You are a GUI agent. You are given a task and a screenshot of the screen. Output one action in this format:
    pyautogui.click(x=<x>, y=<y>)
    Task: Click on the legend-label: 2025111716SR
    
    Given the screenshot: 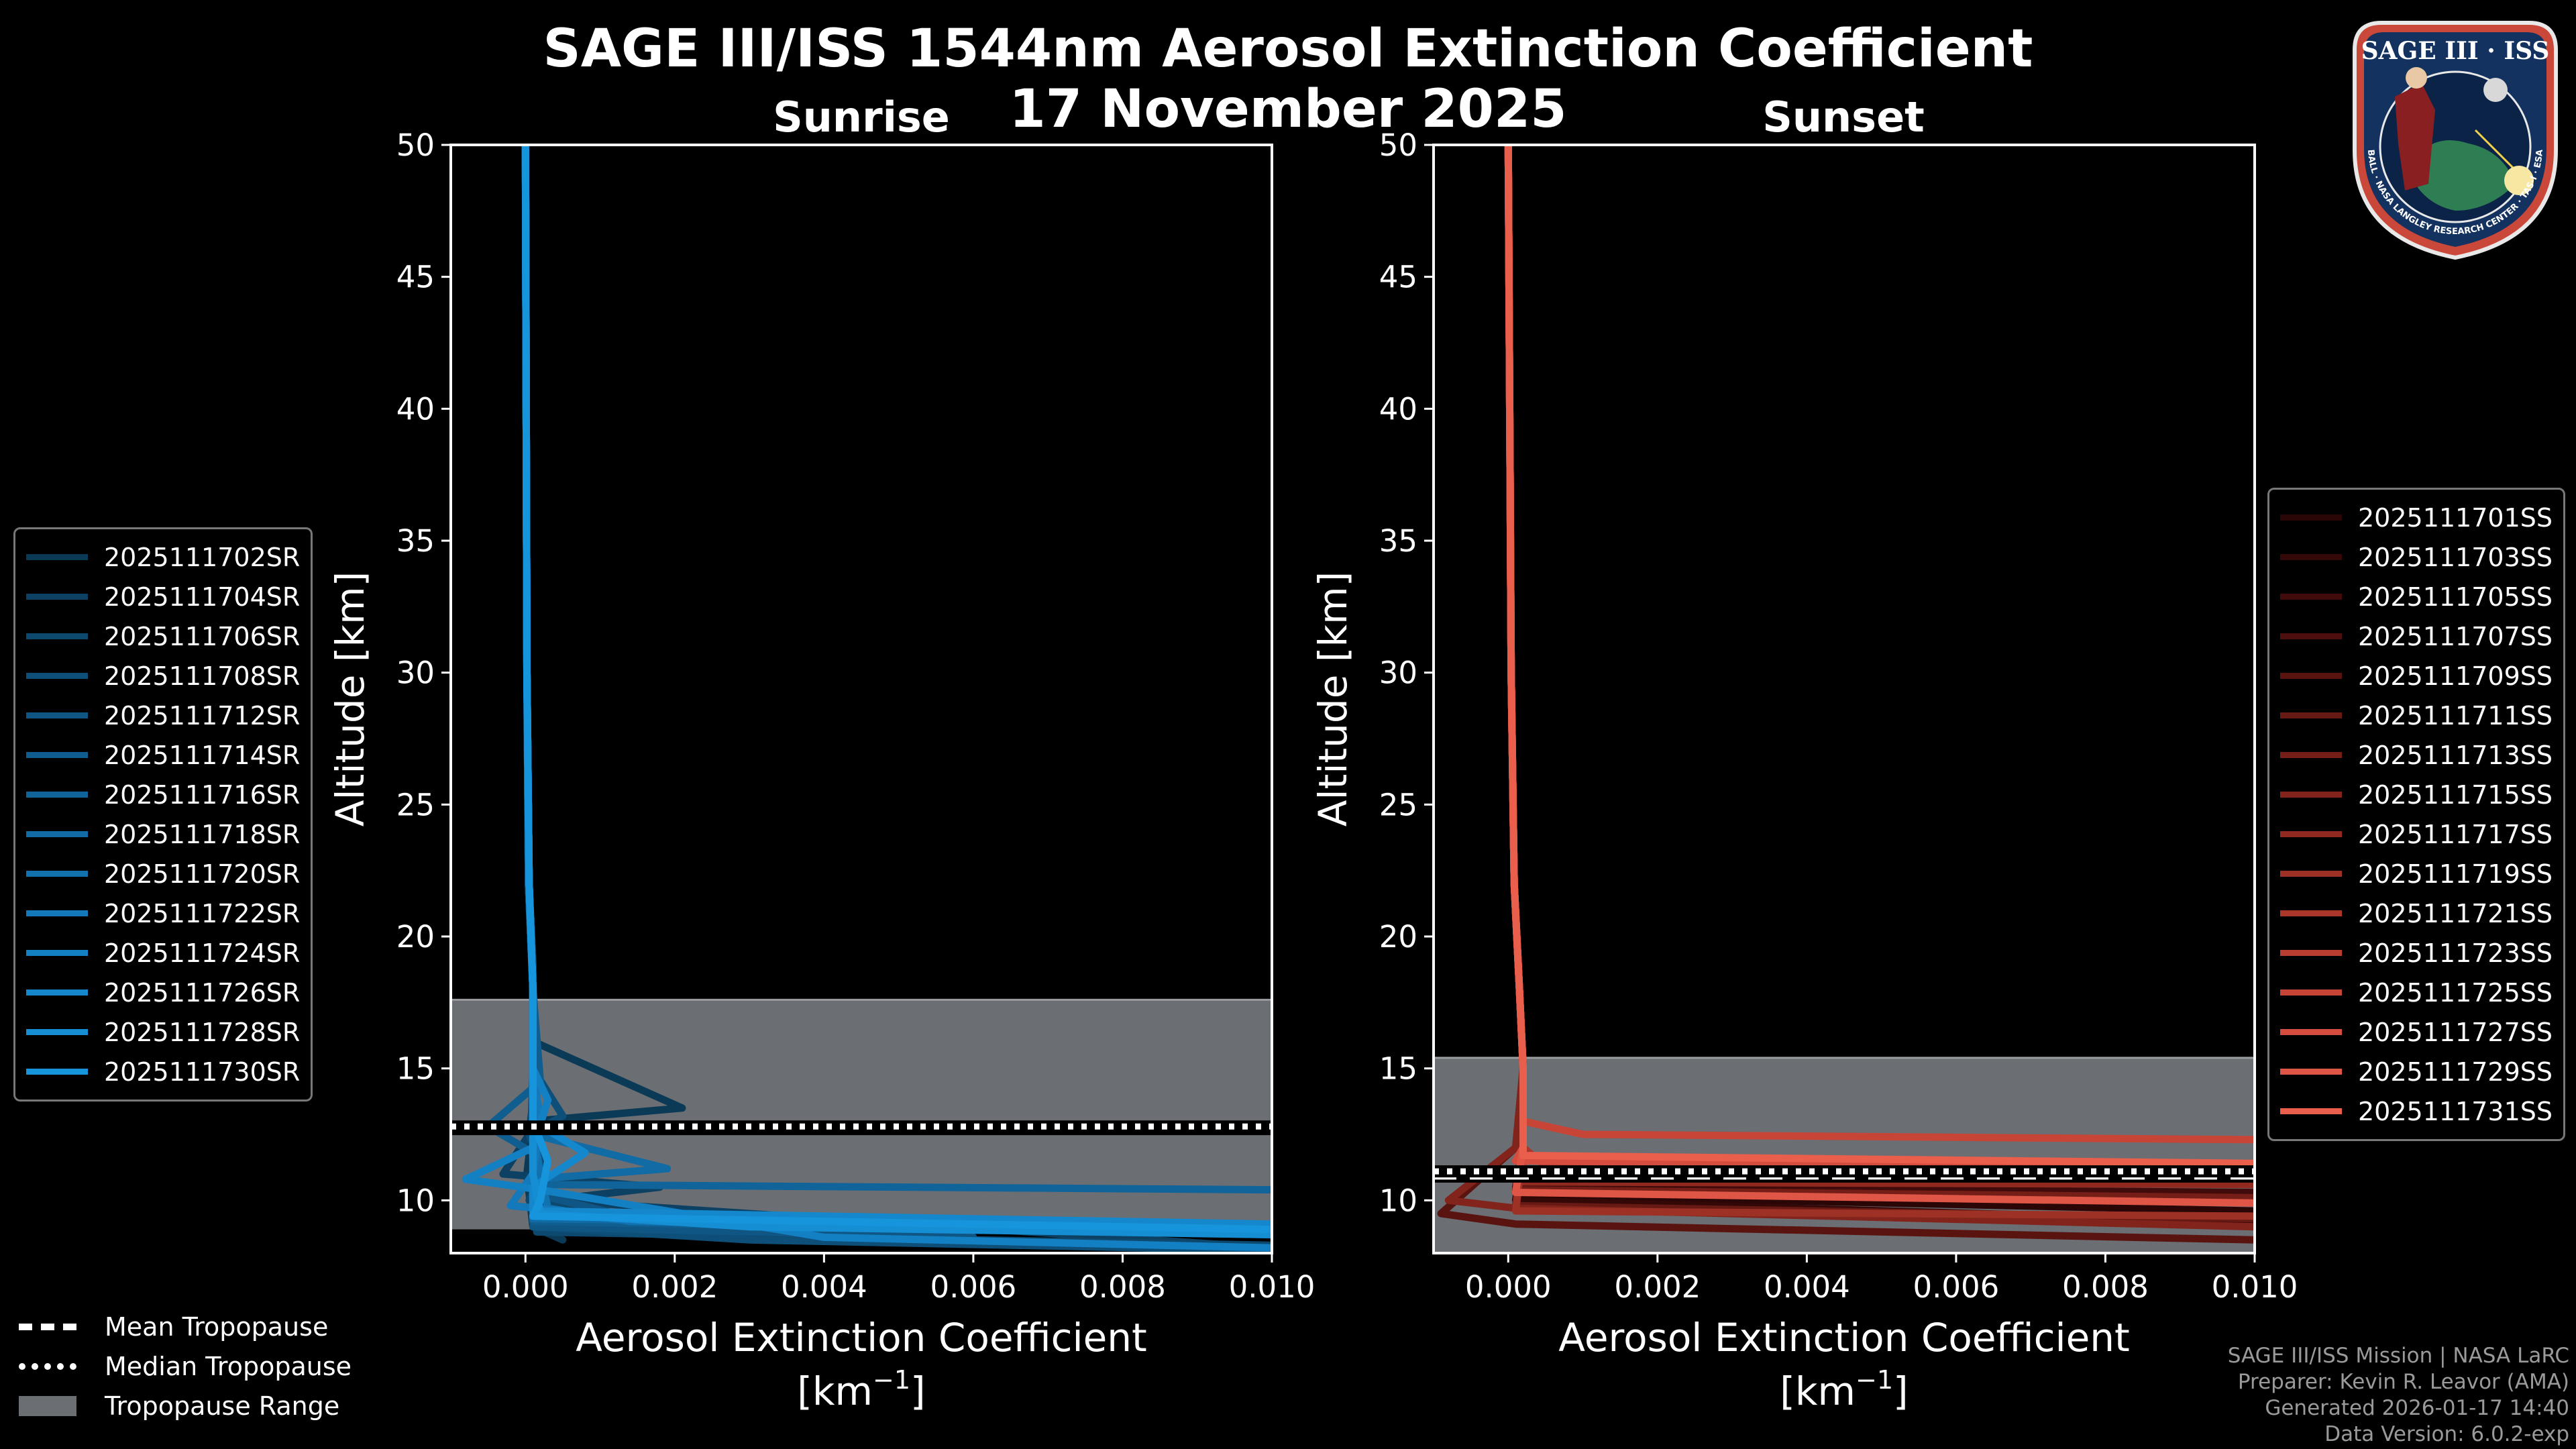 What is the action you would take?
    pyautogui.click(x=202, y=795)
    